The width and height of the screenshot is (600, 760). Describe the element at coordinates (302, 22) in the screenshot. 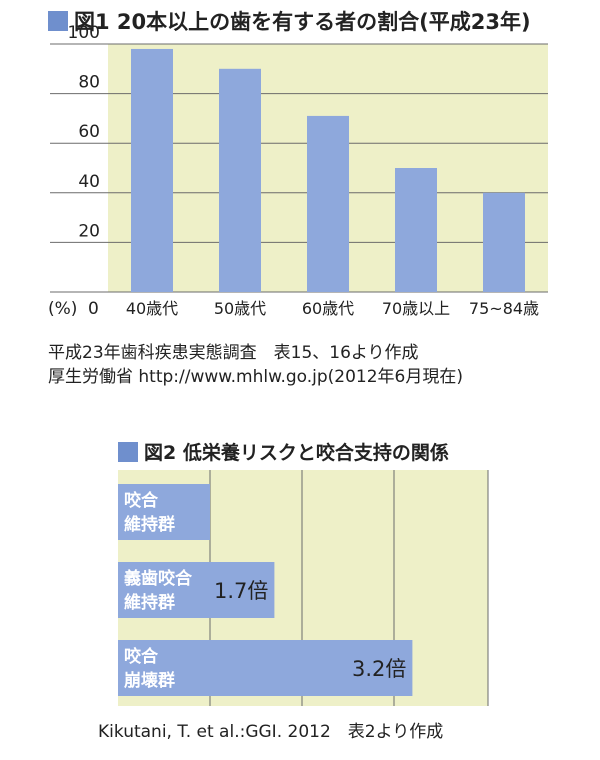

I see `figure1-title-text: 図1 20本以上の歯を有する者の割合(平成23年)` at that location.